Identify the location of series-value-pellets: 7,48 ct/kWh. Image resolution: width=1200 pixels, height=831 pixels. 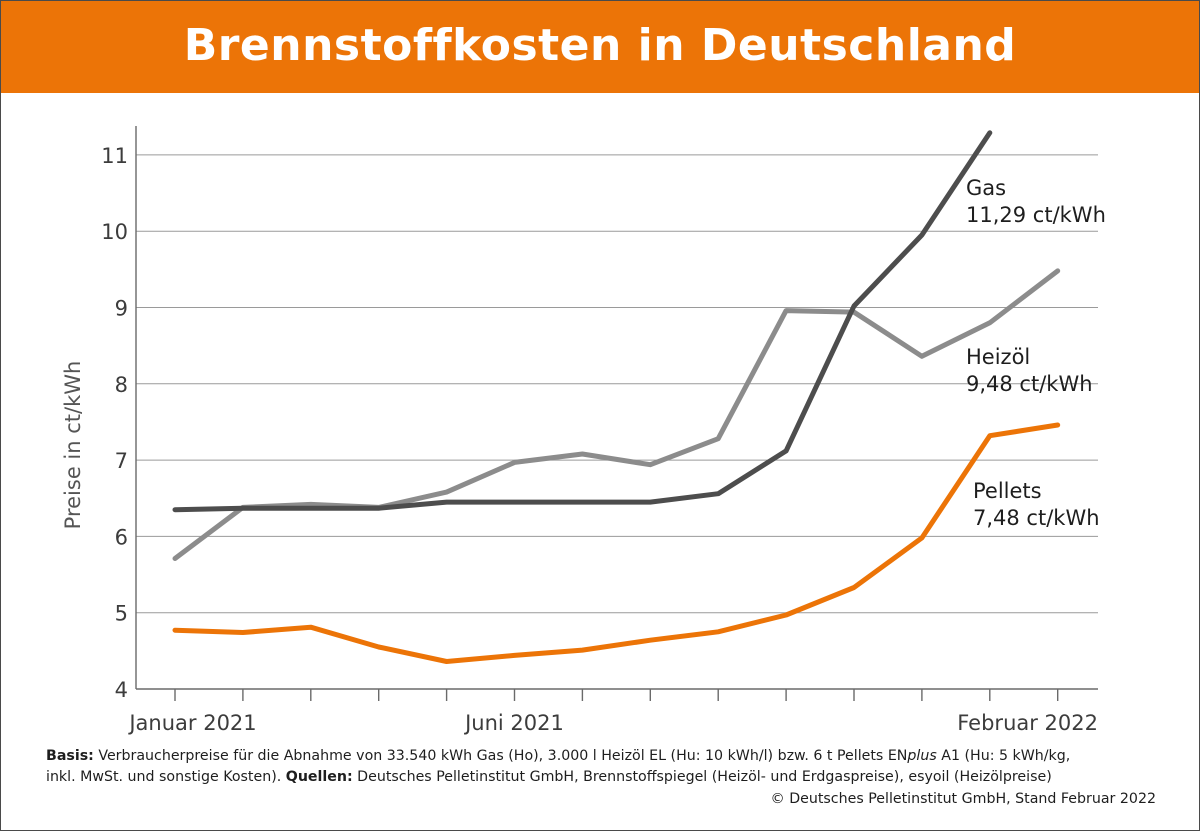
(1036, 518).